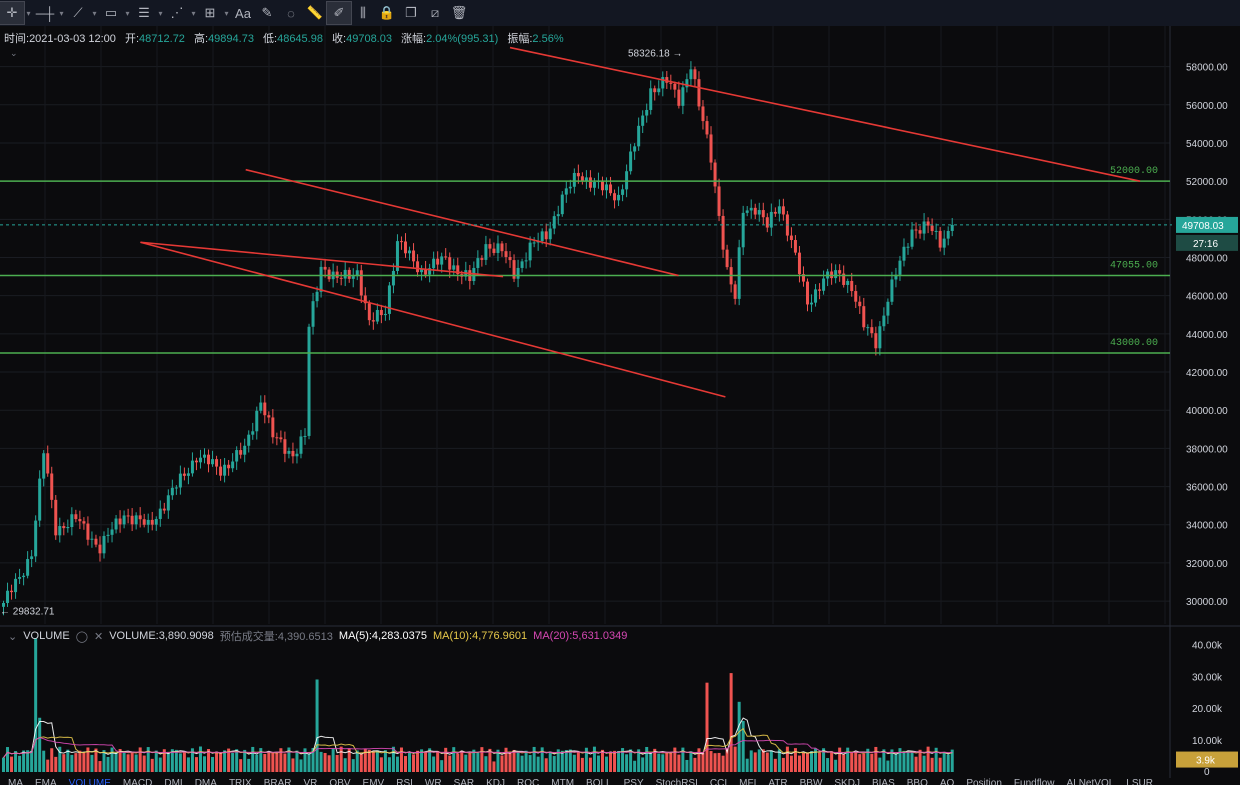 This screenshot has height=785, width=1240. I want to click on magnet-drawing-icon: ✐, so click(339, 13).